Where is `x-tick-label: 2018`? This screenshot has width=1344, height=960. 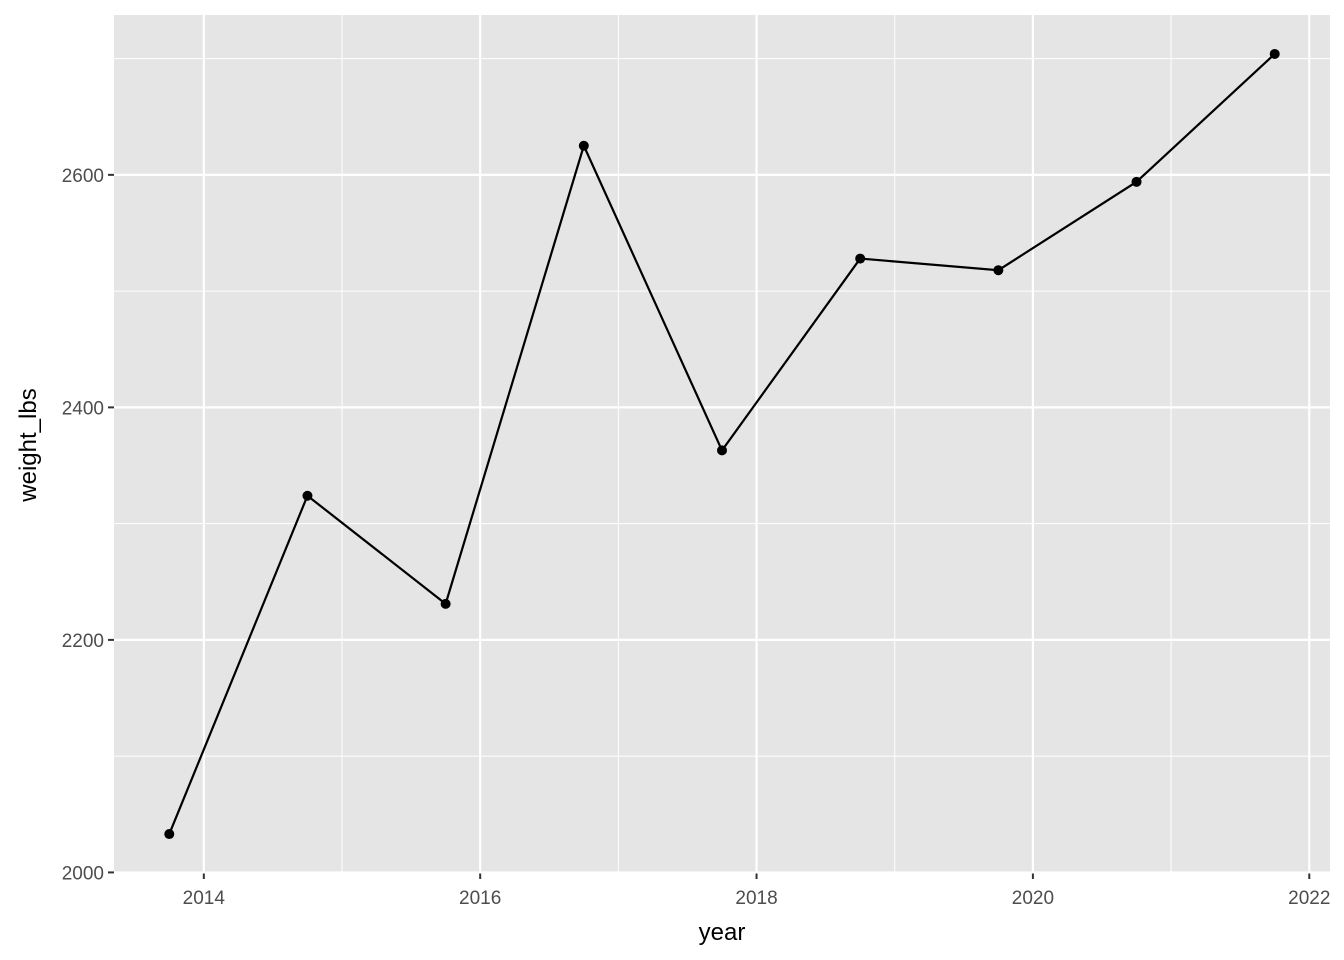
x-tick-label: 2018 is located at coordinates (756, 898).